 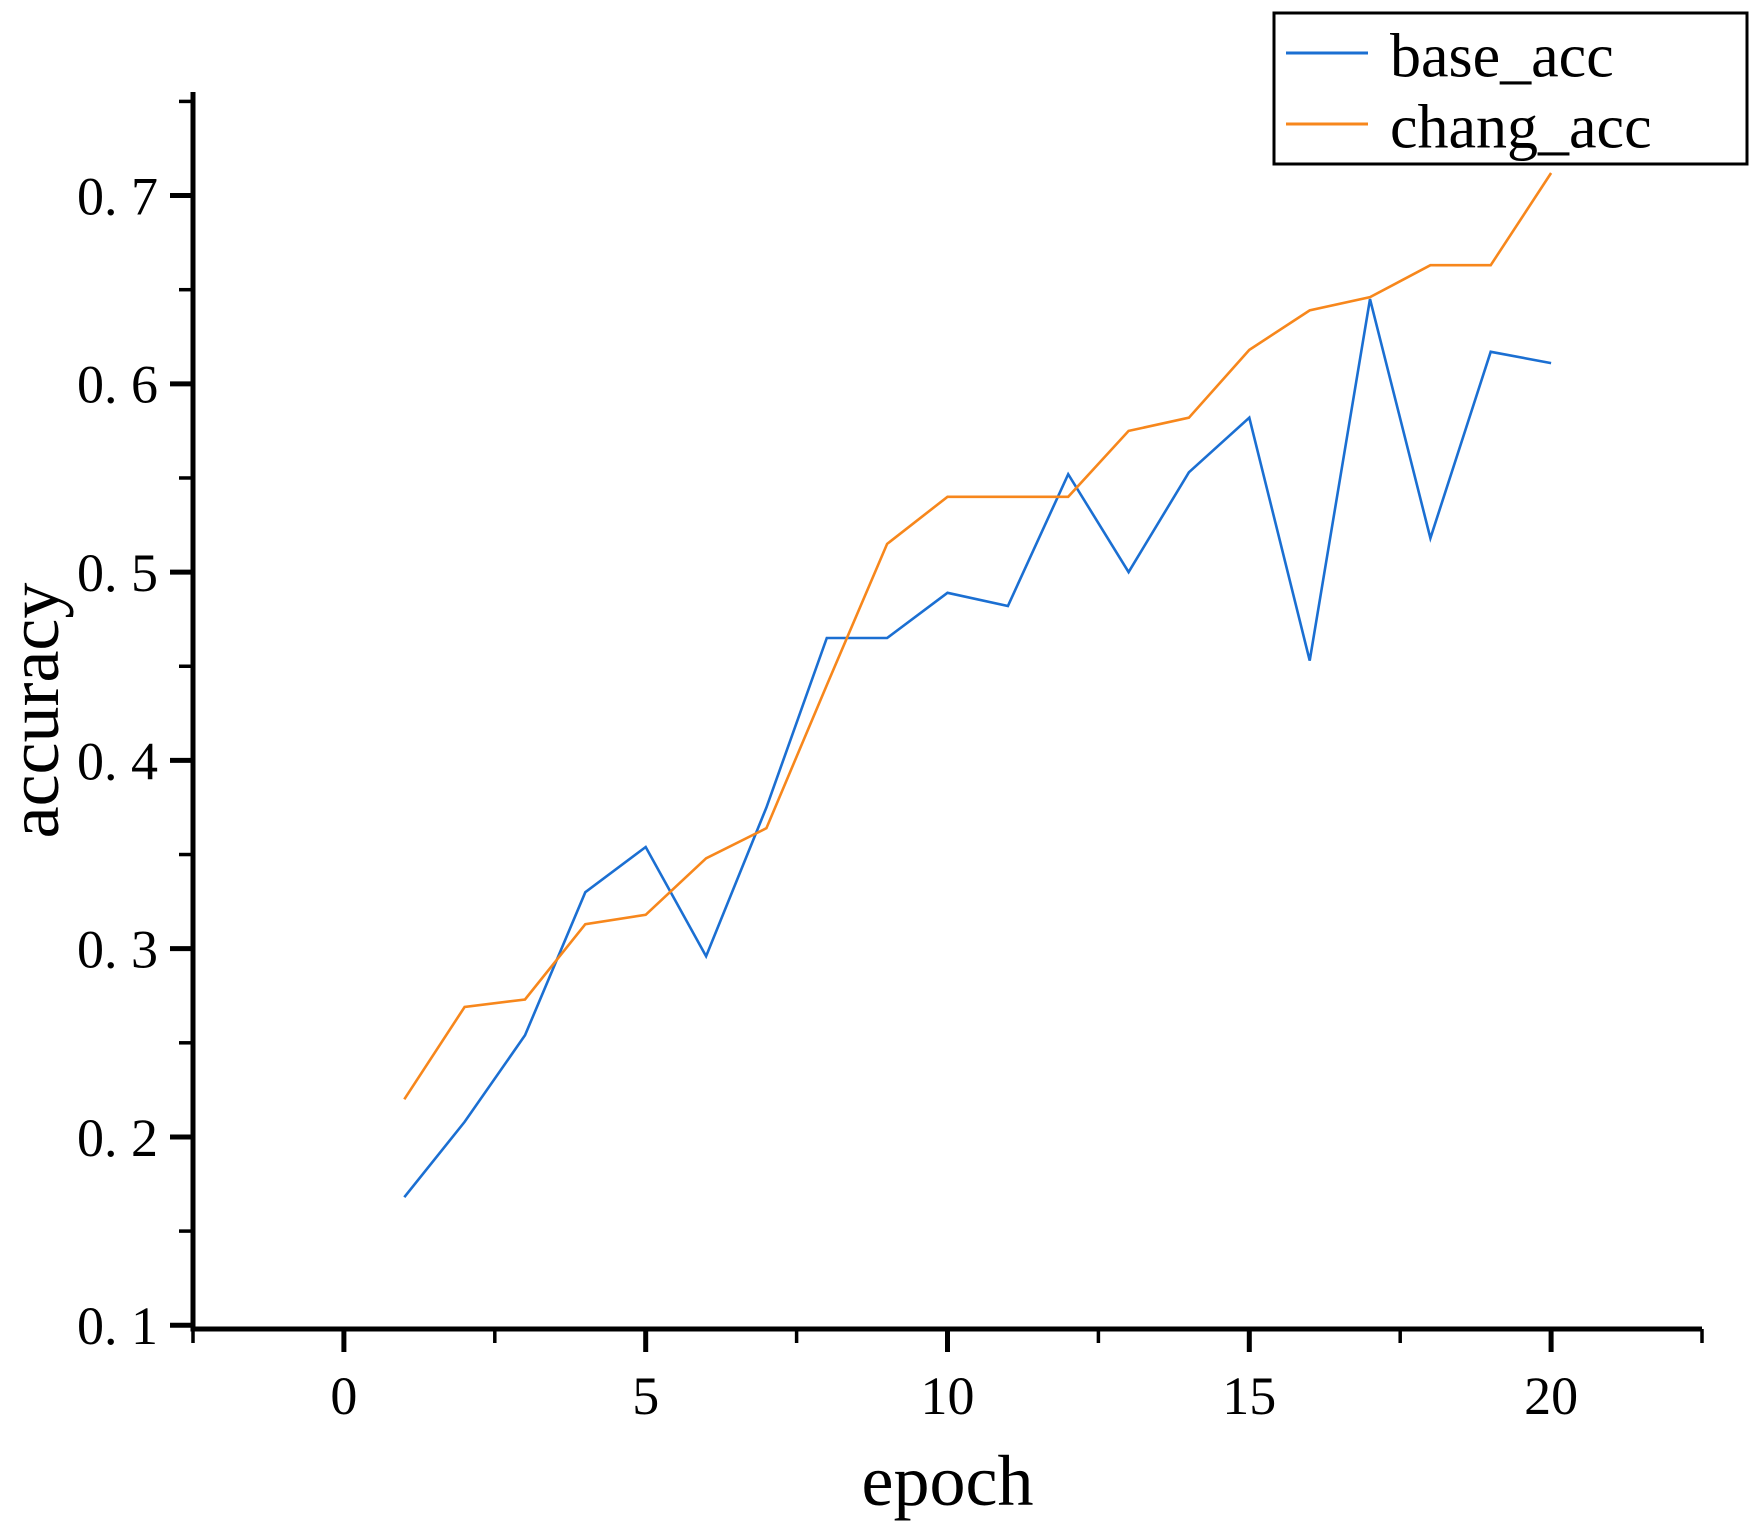 What do you see at coordinates (117, 761) in the screenshot?
I see `y-tick-label: 0. 4` at bounding box center [117, 761].